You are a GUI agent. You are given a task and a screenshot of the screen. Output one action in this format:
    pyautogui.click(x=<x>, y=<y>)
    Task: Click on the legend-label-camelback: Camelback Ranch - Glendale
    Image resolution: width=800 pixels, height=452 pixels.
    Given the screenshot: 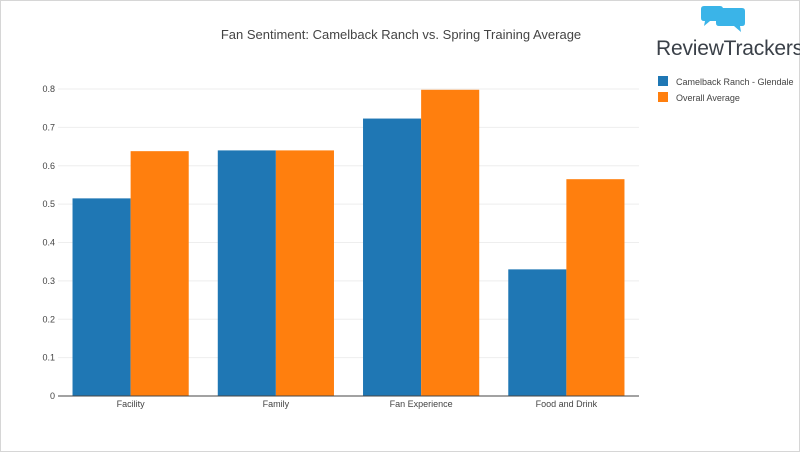 What is the action you would take?
    pyautogui.click(x=735, y=82)
    